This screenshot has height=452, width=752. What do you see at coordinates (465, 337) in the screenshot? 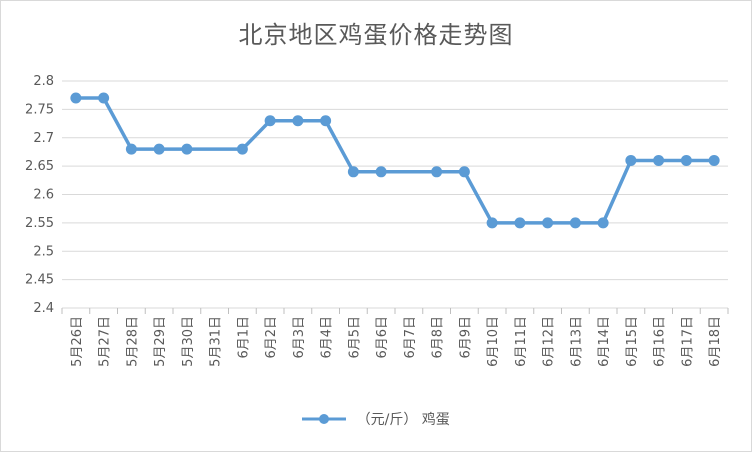
I see `x-tick-label: 6月9日` at bounding box center [465, 337].